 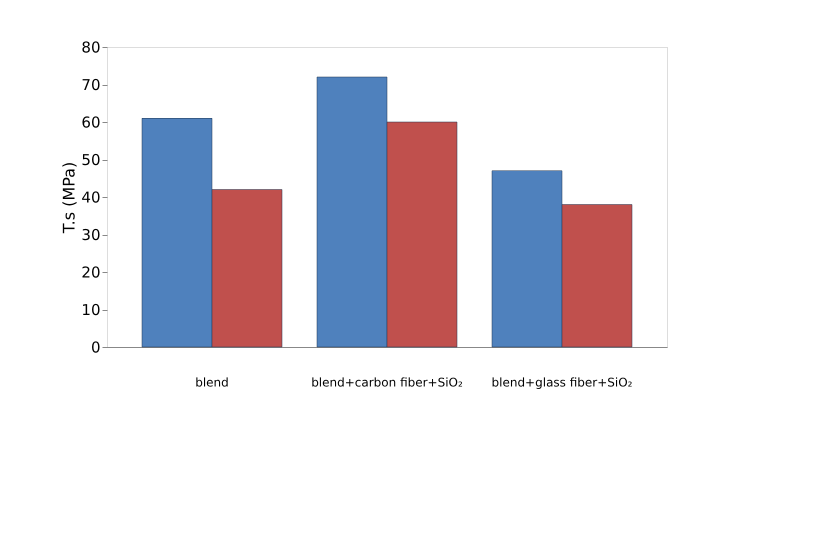 What do you see at coordinates (90, 235) in the screenshot?
I see `y-tick-label: 30` at bounding box center [90, 235].